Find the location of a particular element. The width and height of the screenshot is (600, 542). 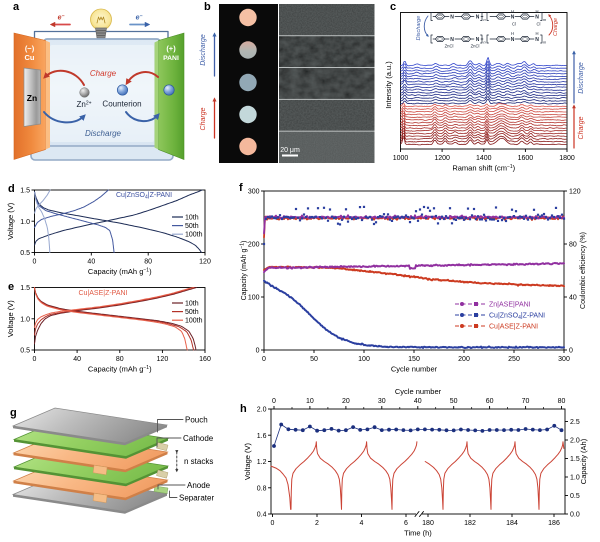

svg-text: Time (h) is located at coordinates (418, 533).